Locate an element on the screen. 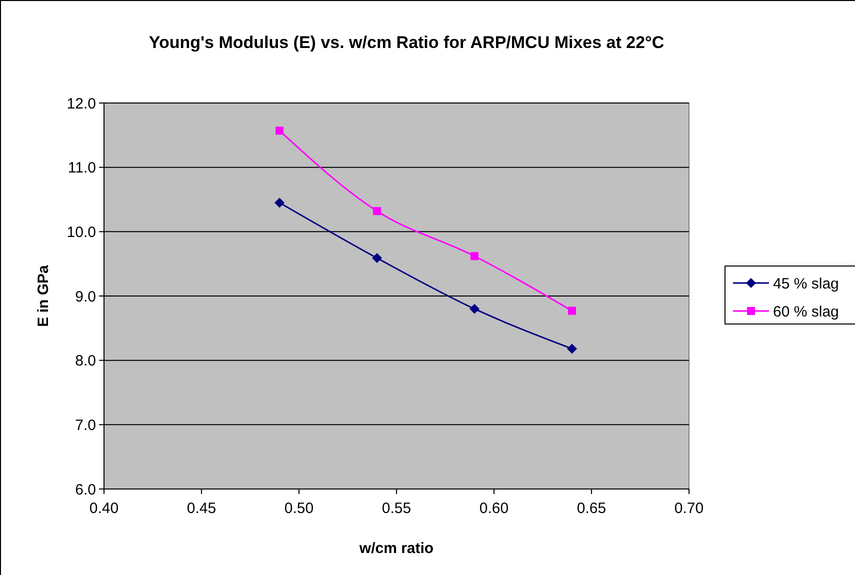 Image resolution: width=855 pixels, height=575 pixels. y-axis-title: E in GPa is located at coordinates (43, 295).